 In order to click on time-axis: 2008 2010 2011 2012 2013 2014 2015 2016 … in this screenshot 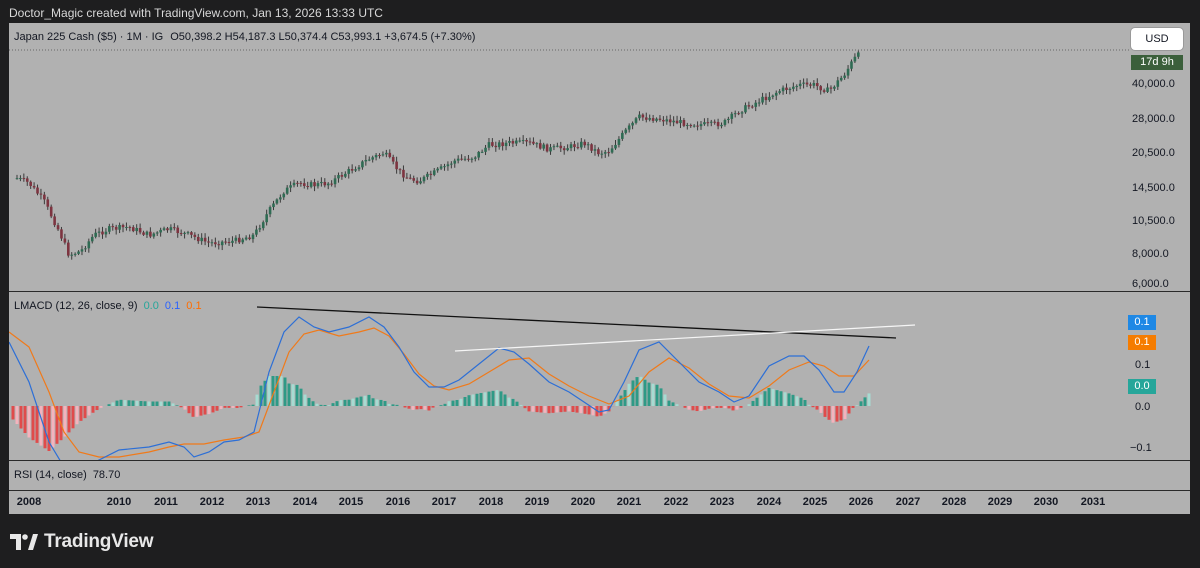, I will do `click(599, 504)`.